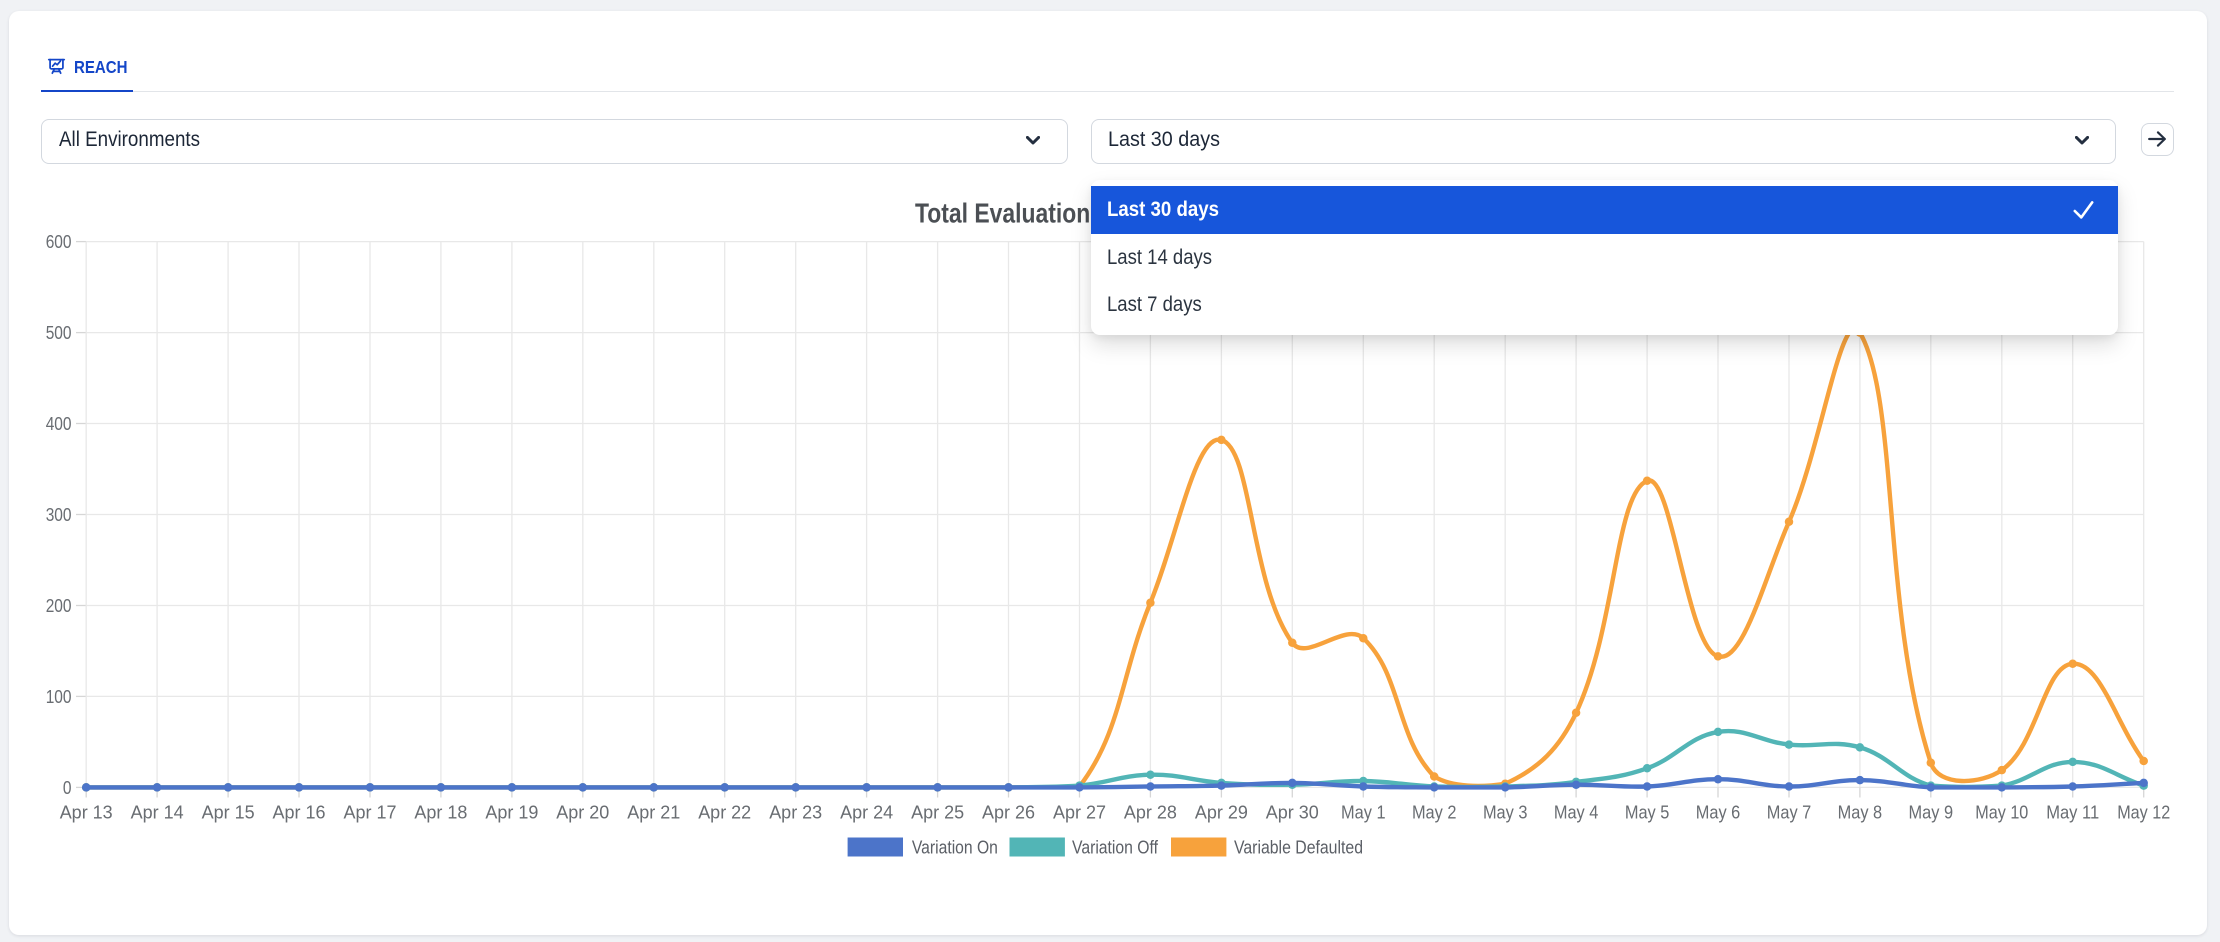 The image size is (2220, 942). Describe the element at coordinates (866, 811) in the screenshot. I see `svg-text: Apr 24` at that location.